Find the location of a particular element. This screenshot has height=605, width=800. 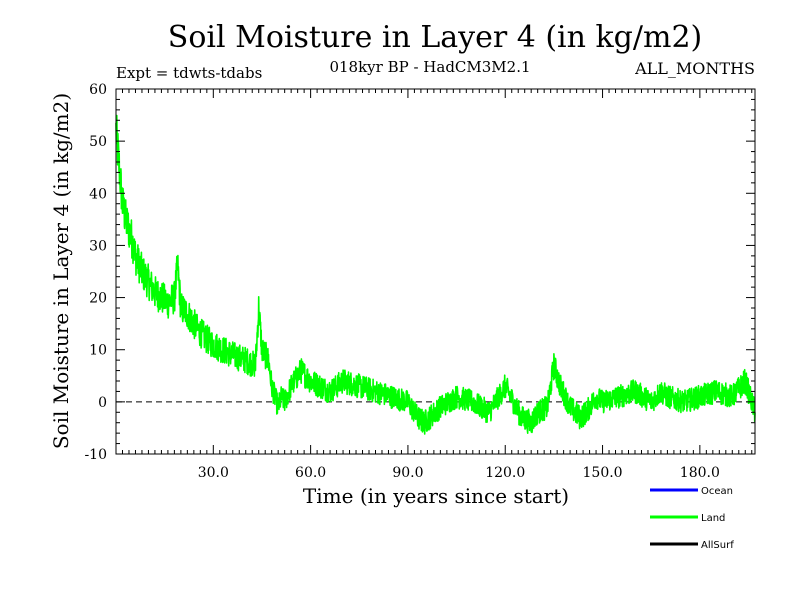

months-label: ALL_MONTHS is located at coordinates (694, 68).